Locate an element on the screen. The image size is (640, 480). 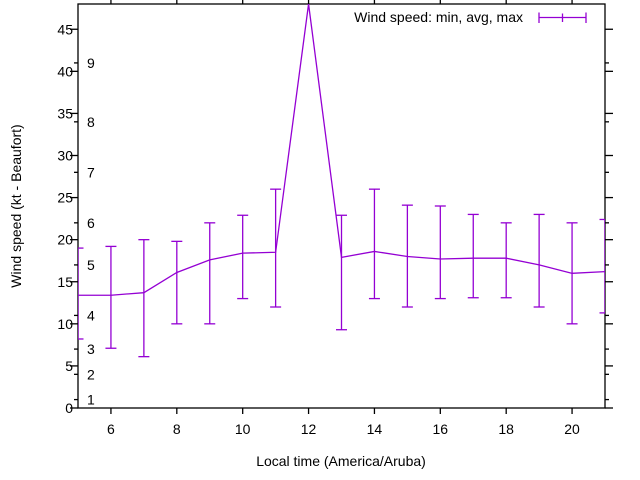
x-tick-label: 18 is located at coordinates (506, 429).